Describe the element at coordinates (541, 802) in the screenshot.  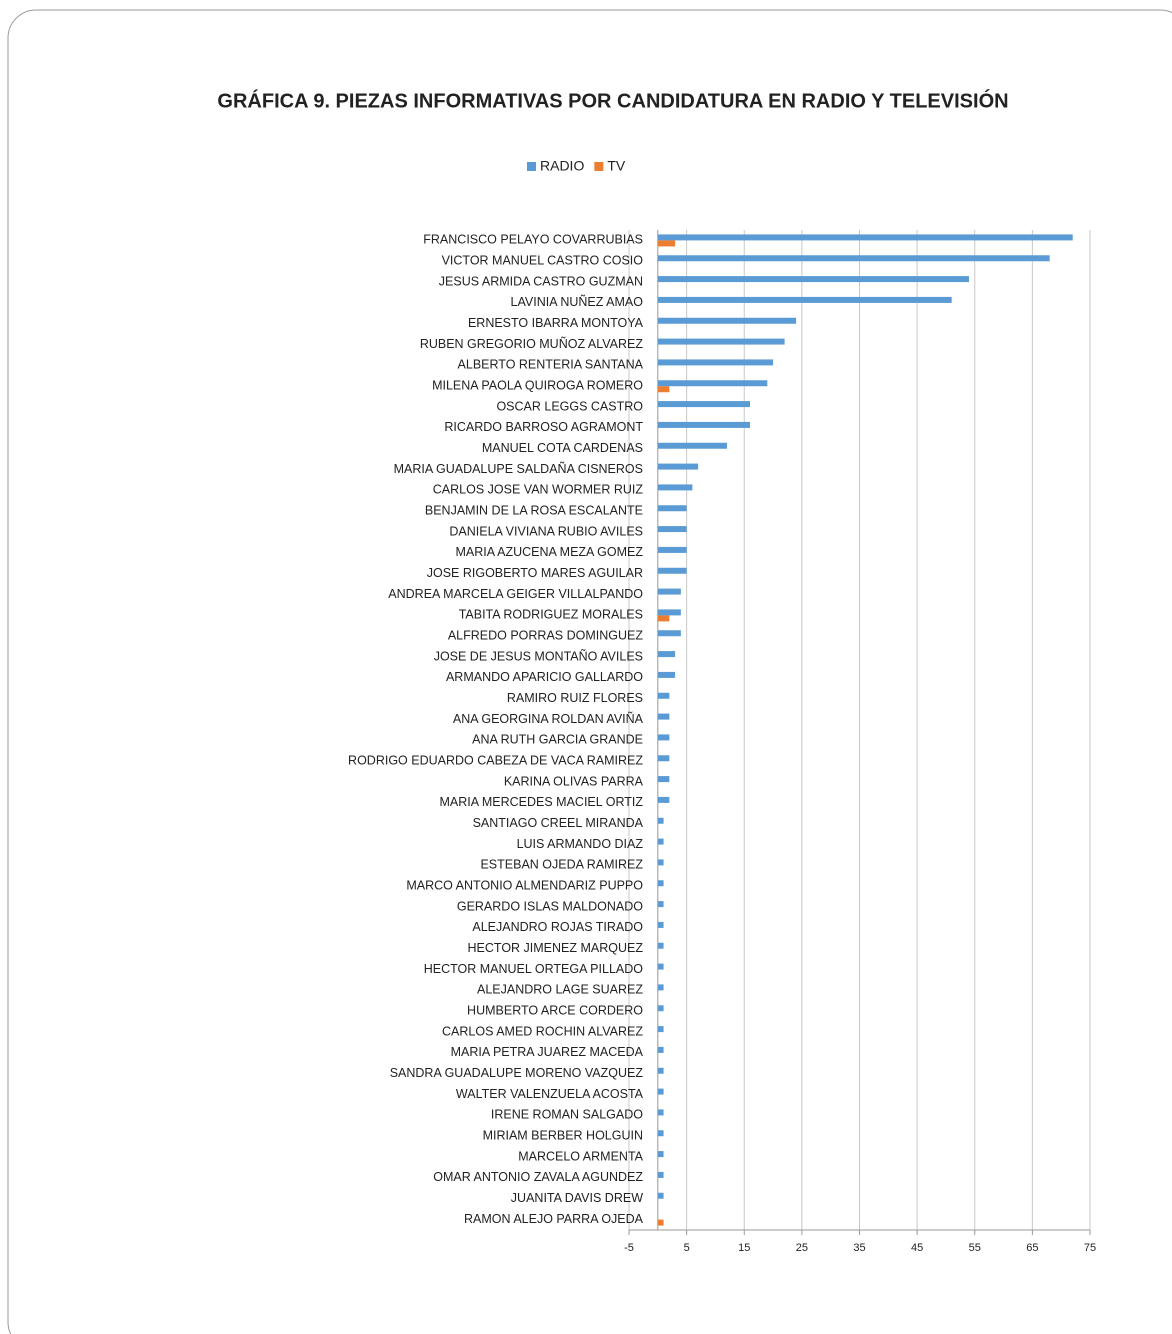
I see `y-tick-label: MARIA MERCEDES MACIEL ORTIZ` at that location.